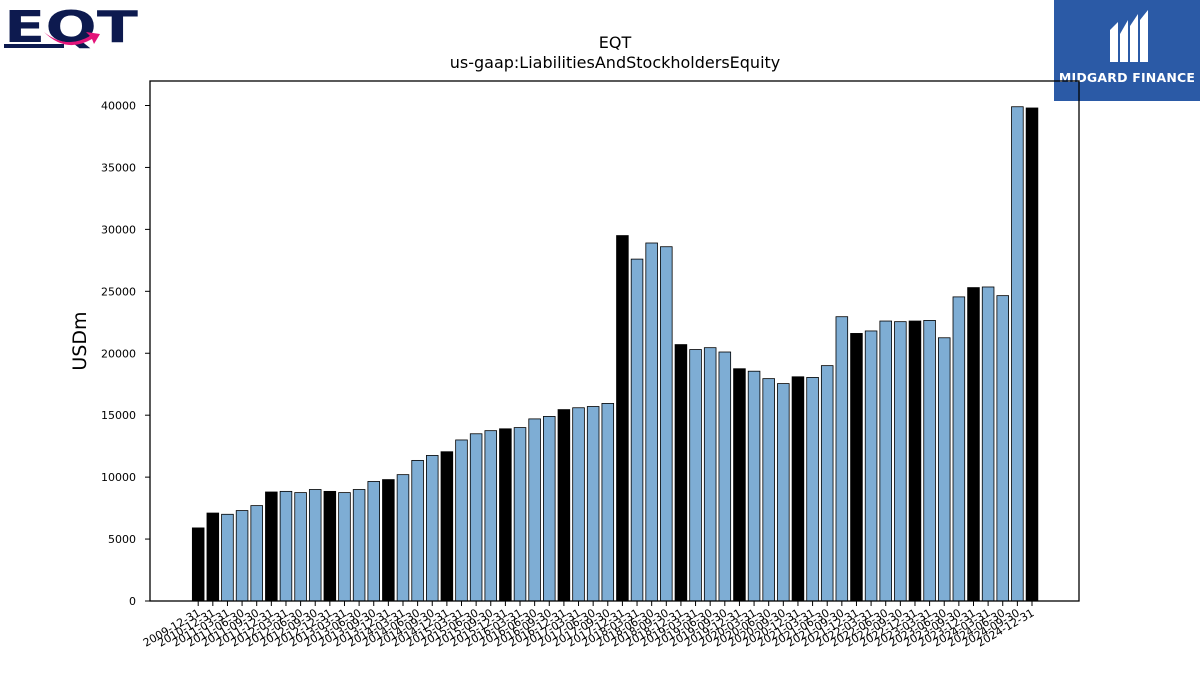 This screenshot has width=1200, height=675. What do you see at coordinates (118, 415) in the screenshot?
I see `y-tick-label: 15000` at bounding box center [118, 415].